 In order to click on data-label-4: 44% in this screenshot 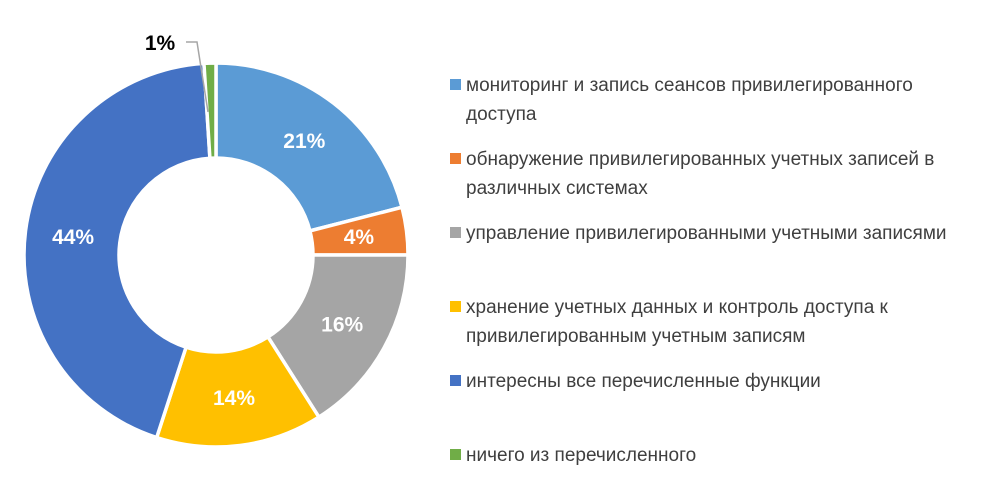, I will do `click(73, 237)`.